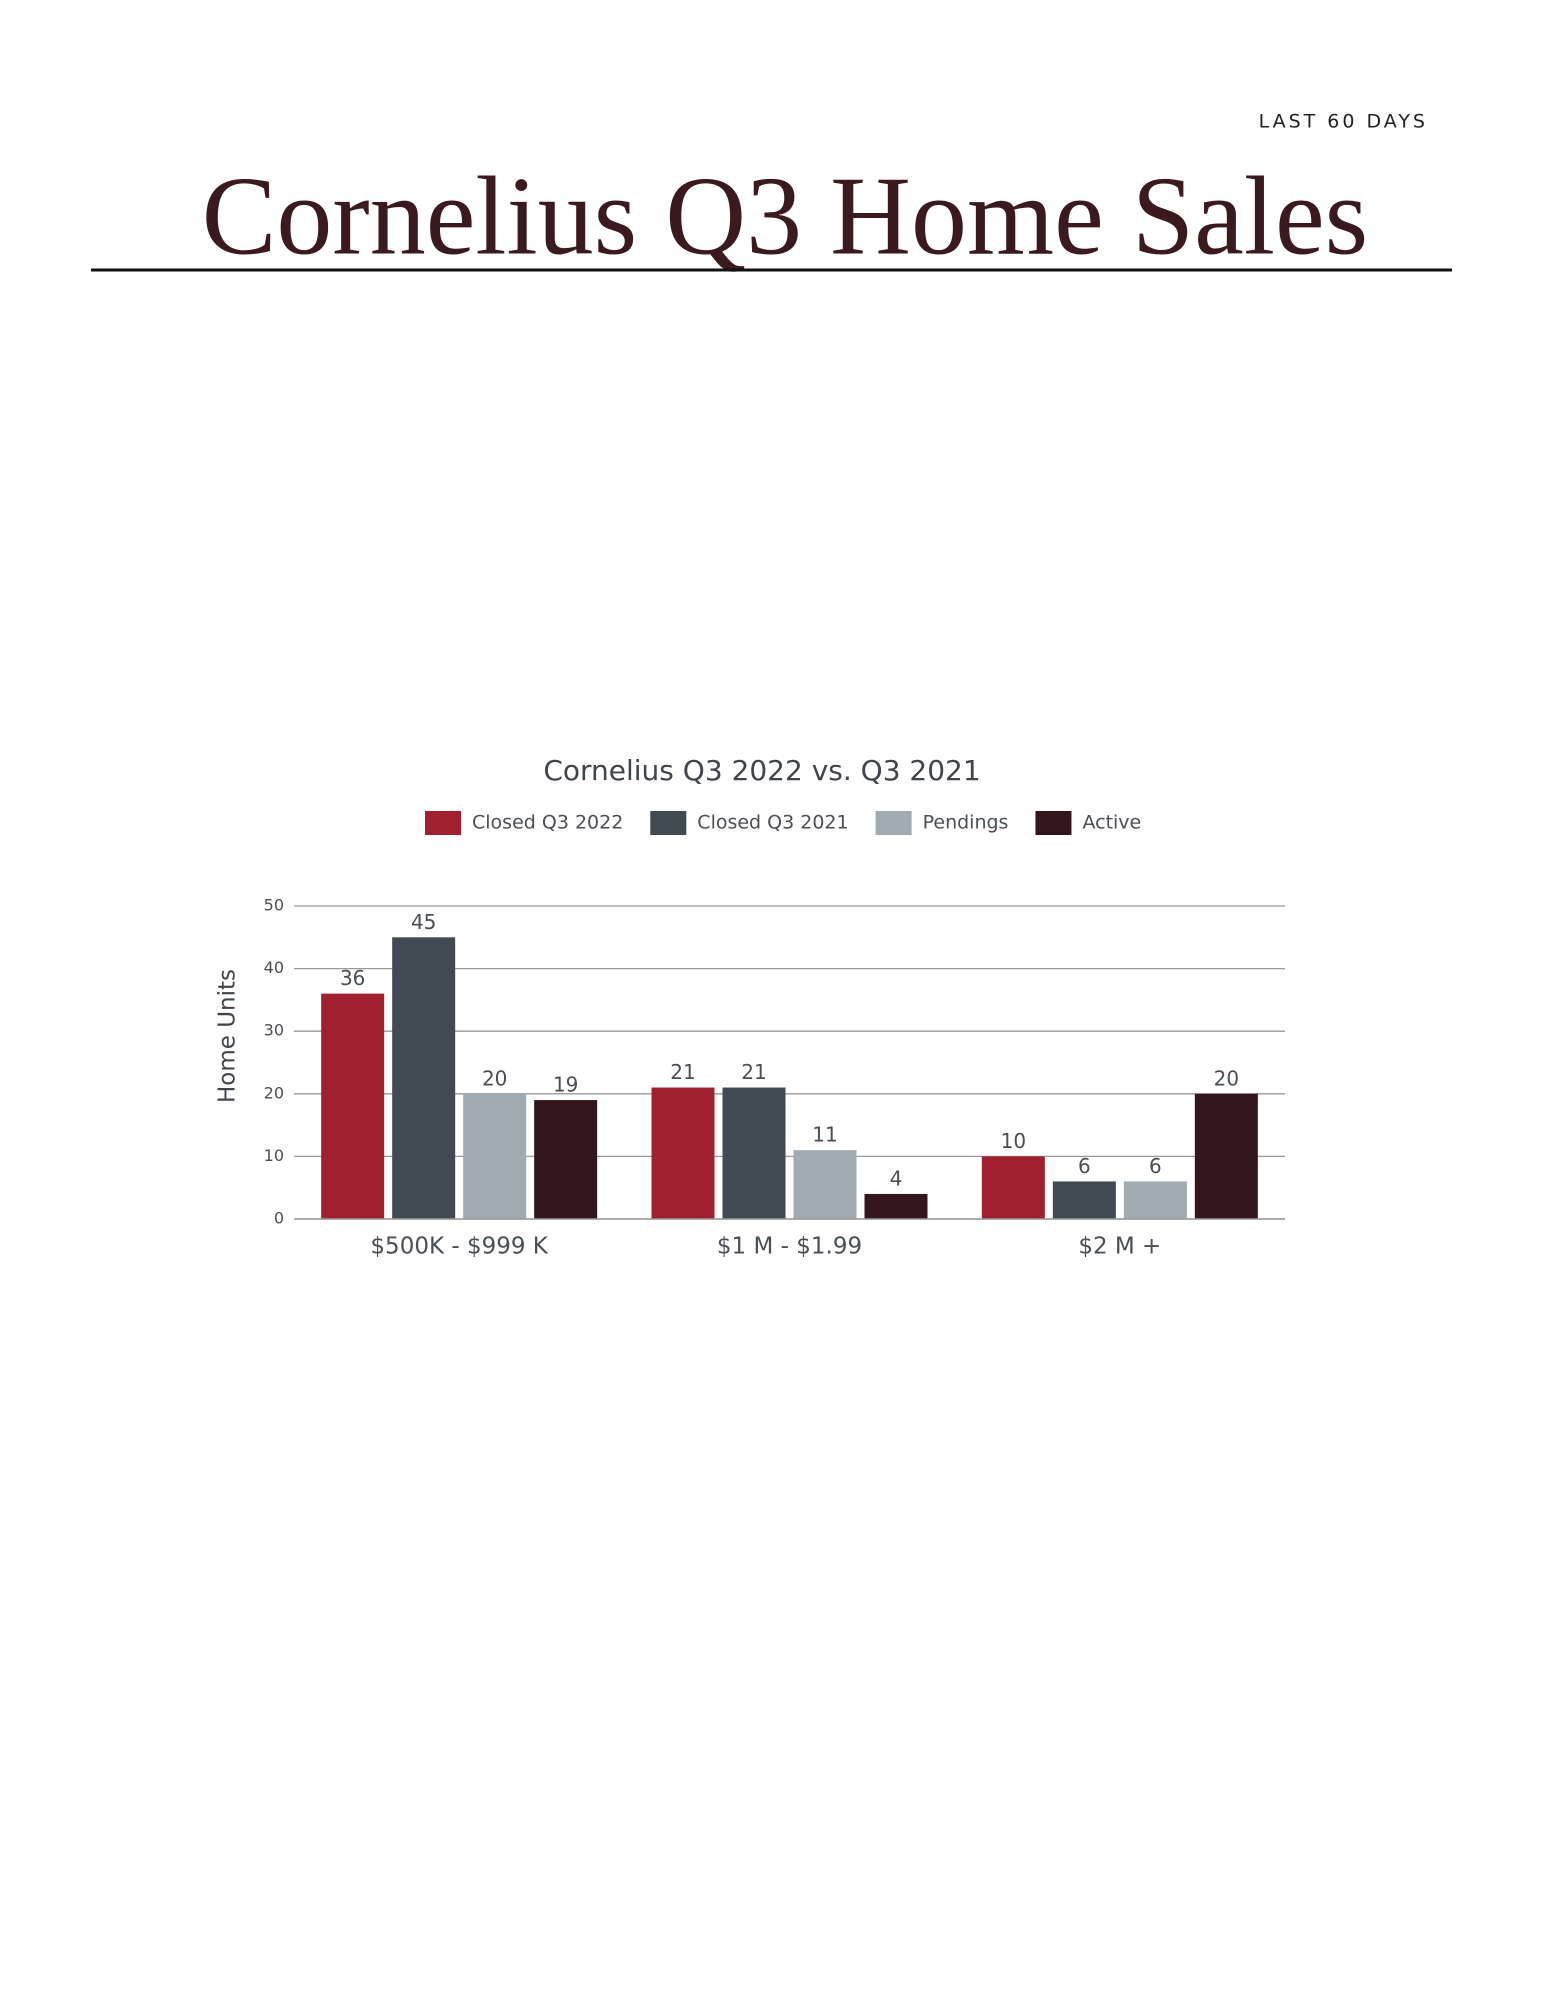 This screenshot has width=1545, height=2000. What do you see at coordinates (1013, 1141) in the screenshot?
I see `value-label: 10` at bounding box center [1013, 1141].